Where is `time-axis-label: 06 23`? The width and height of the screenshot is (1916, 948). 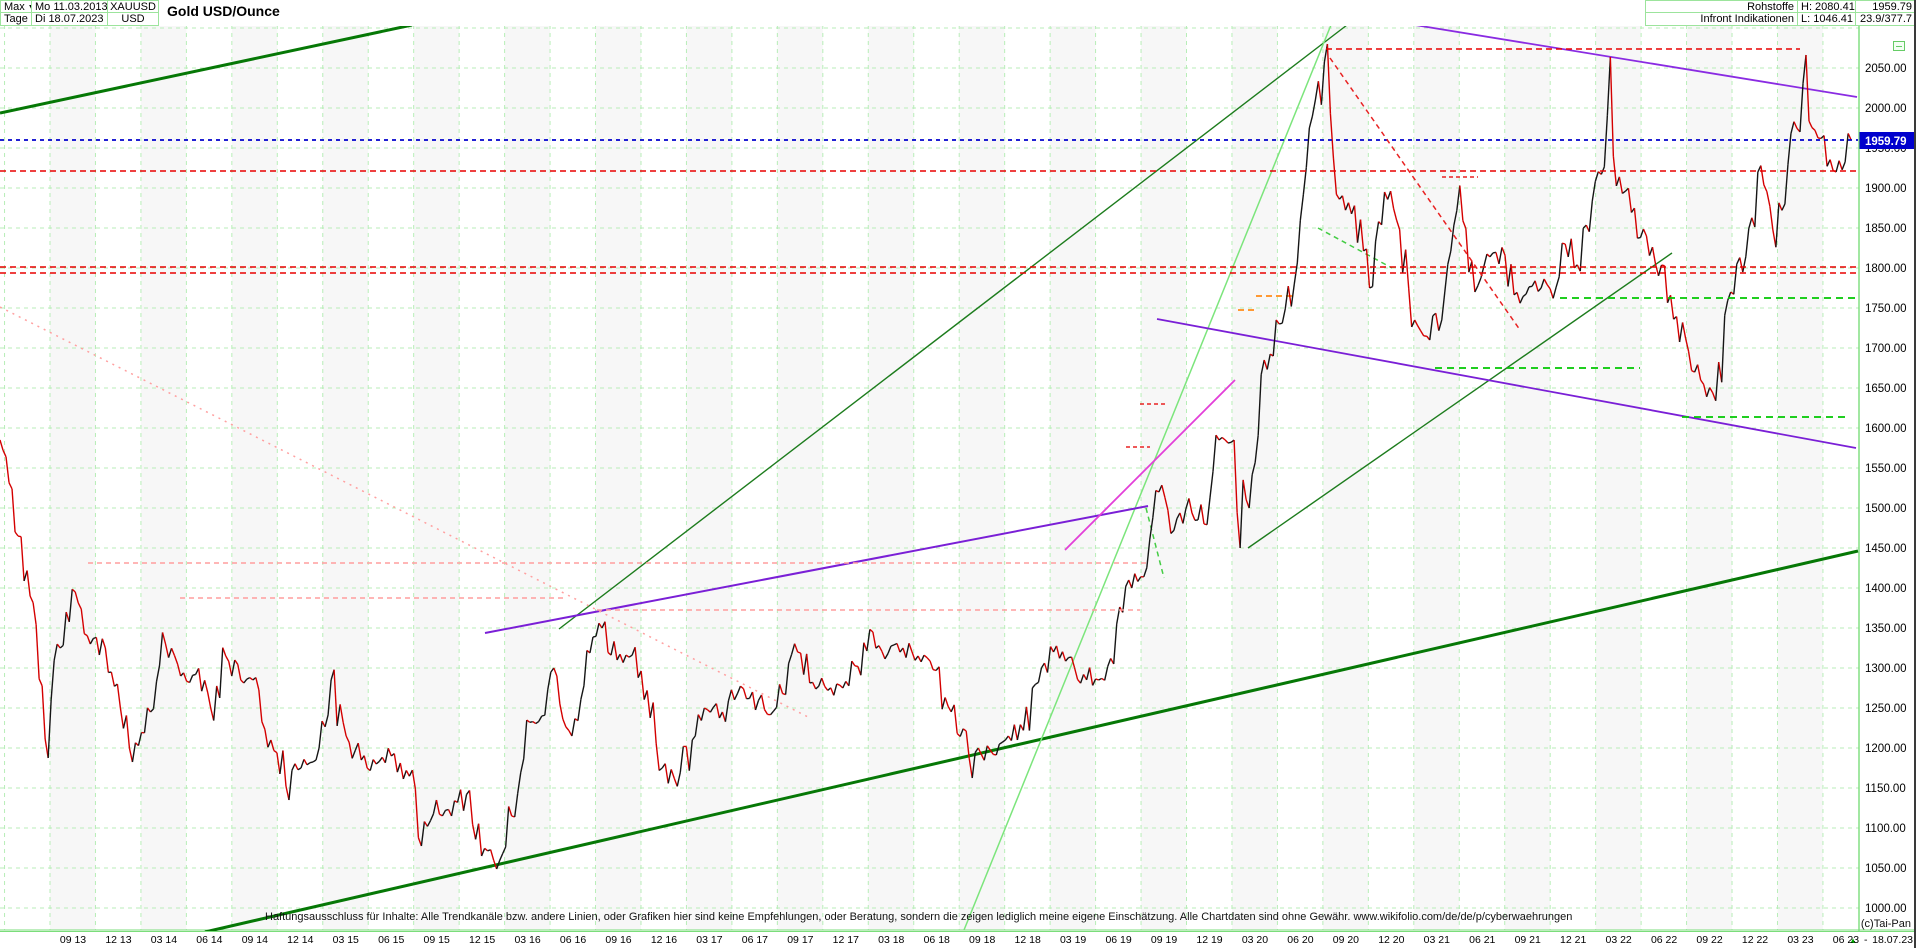 time-axis-label: 06 23 is located at coordinates (1846, 940).